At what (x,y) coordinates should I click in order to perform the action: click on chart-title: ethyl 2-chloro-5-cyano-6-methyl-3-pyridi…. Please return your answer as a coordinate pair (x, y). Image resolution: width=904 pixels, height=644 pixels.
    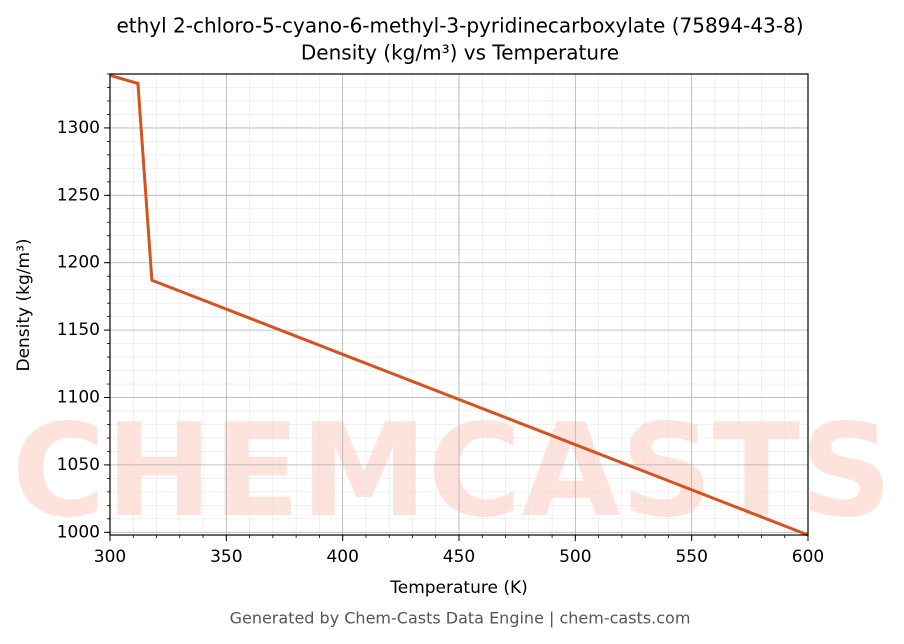
    Looking at the image, I should click on (459, 26).